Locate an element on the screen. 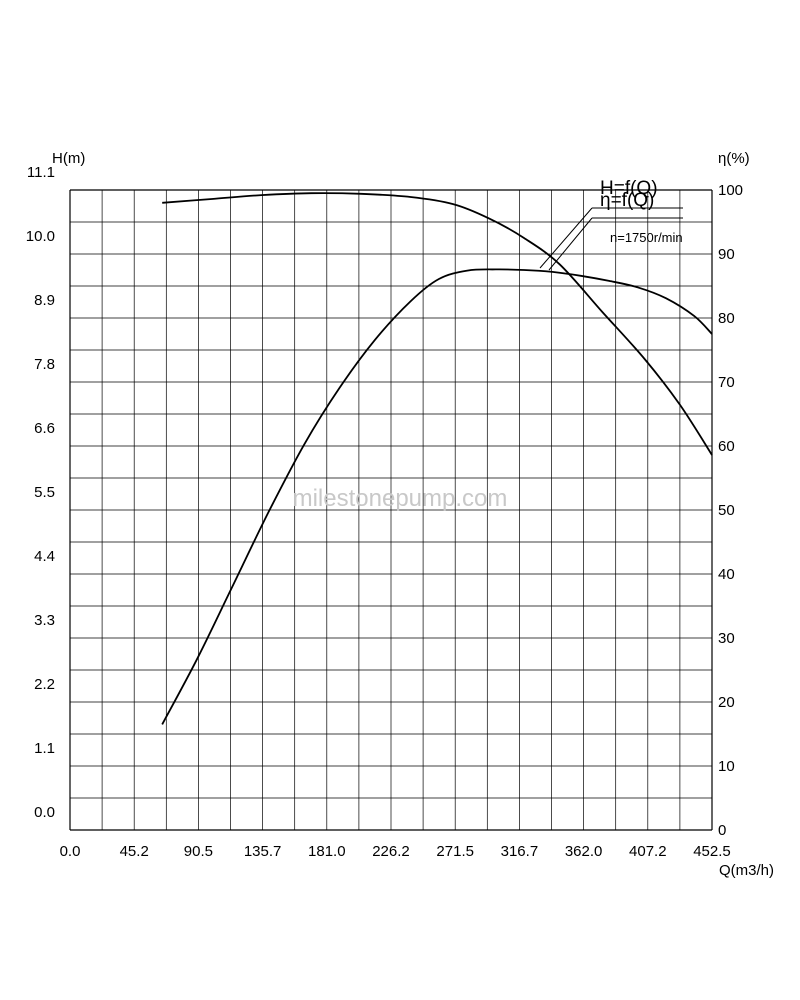 This screenshot has height=1000, width=800. left-tick-label: 1.1 is located at coordinates (44, 748).